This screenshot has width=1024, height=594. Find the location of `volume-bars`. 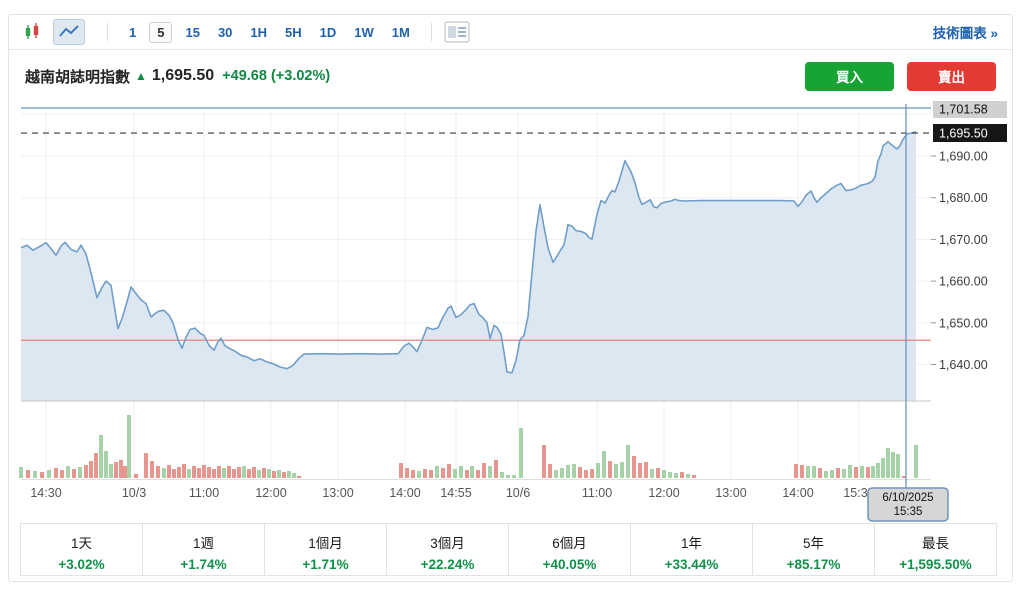

volume-bars is located at coordinates (468, 446).